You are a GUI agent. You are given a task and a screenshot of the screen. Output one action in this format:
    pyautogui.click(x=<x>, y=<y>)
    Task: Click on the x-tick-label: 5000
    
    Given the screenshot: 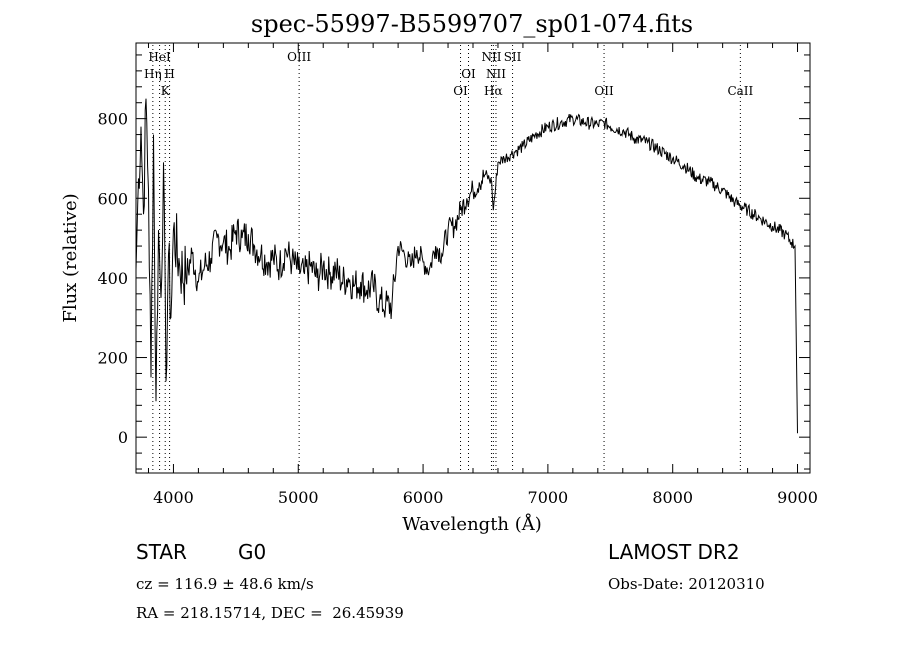 What is the action you would take?
    pyautogui.click(x=298, y=497)
    